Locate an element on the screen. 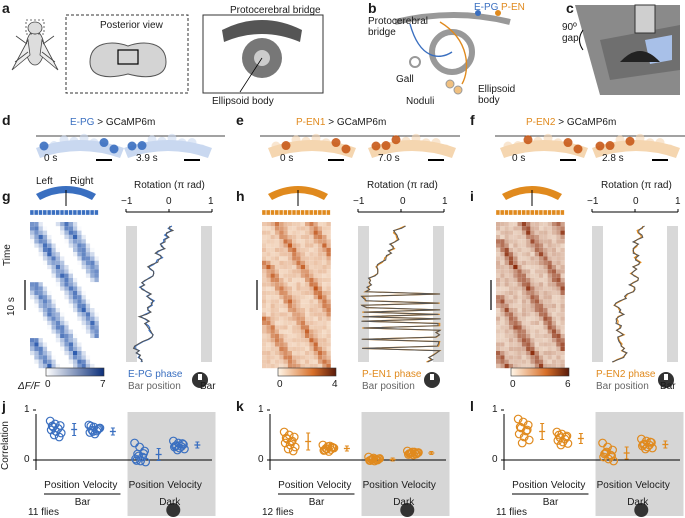 The height and width of the screenshot is (518, 685). brain-outline is located at coordinates (128, 60).